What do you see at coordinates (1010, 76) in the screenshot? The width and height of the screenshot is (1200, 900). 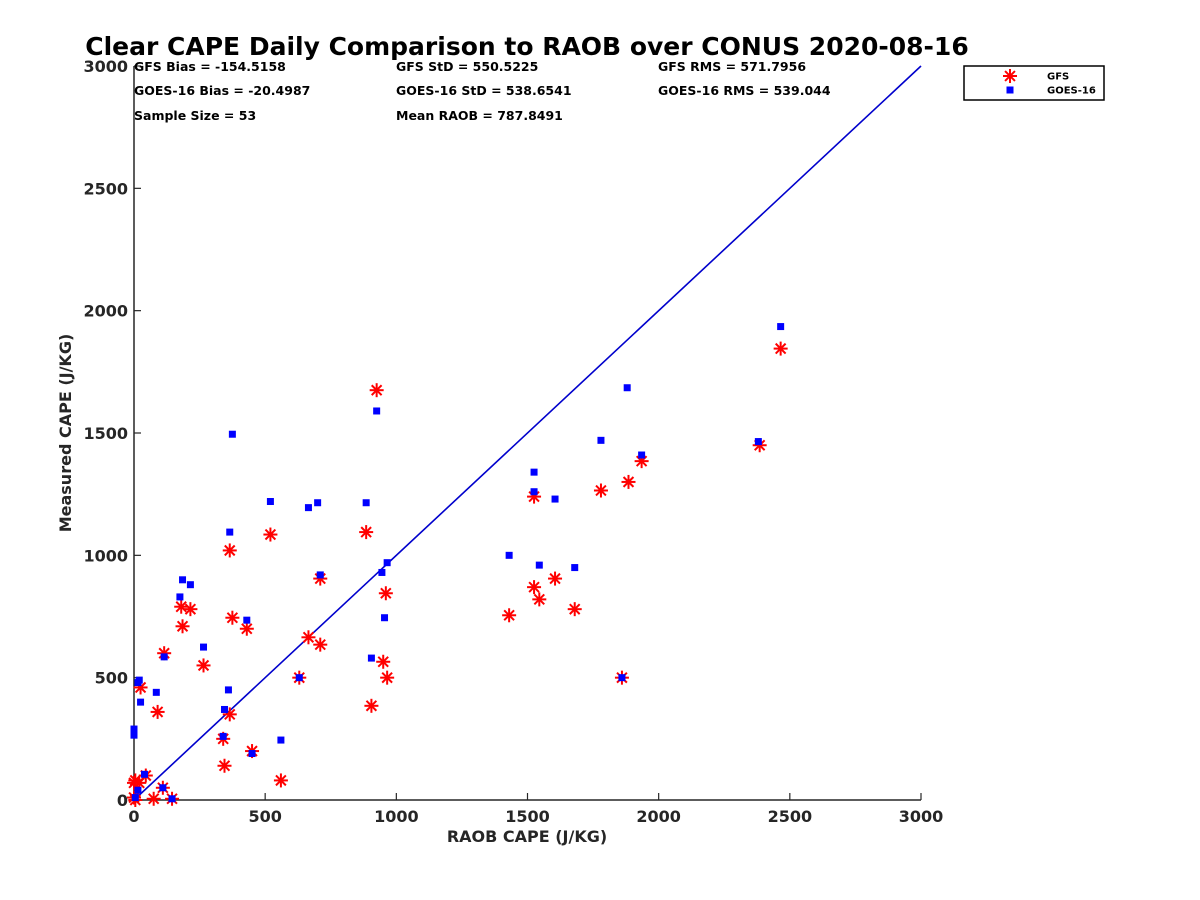 I see `legend-gfs-marker` at bounding box center [1010, 76].